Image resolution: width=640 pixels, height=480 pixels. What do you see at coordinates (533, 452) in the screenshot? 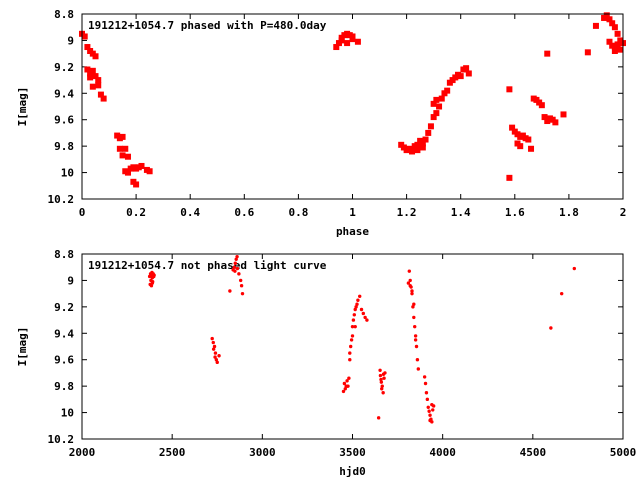
I see `x-tick-label: 4500` at bounding box center [533, 452].